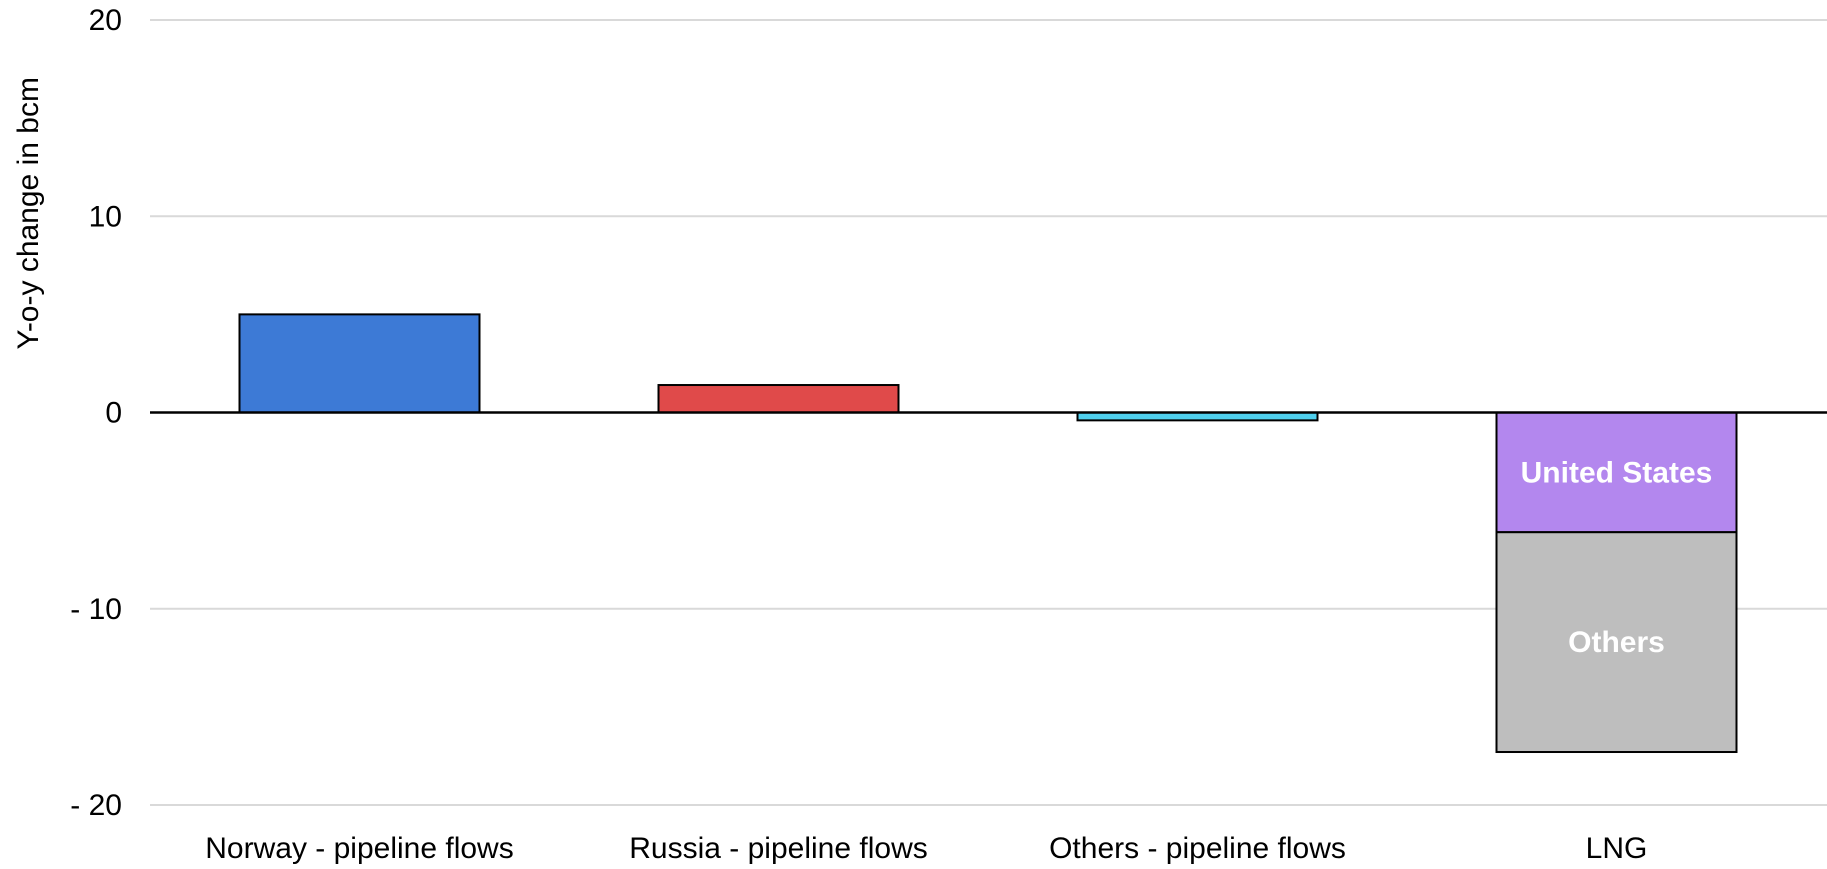 The height and width of the screenshot is (869, 1827). Describe the element at coordinates (1197, 848) in the screenshot. I see `x-category-label: Others - pipeline flows` at that location.